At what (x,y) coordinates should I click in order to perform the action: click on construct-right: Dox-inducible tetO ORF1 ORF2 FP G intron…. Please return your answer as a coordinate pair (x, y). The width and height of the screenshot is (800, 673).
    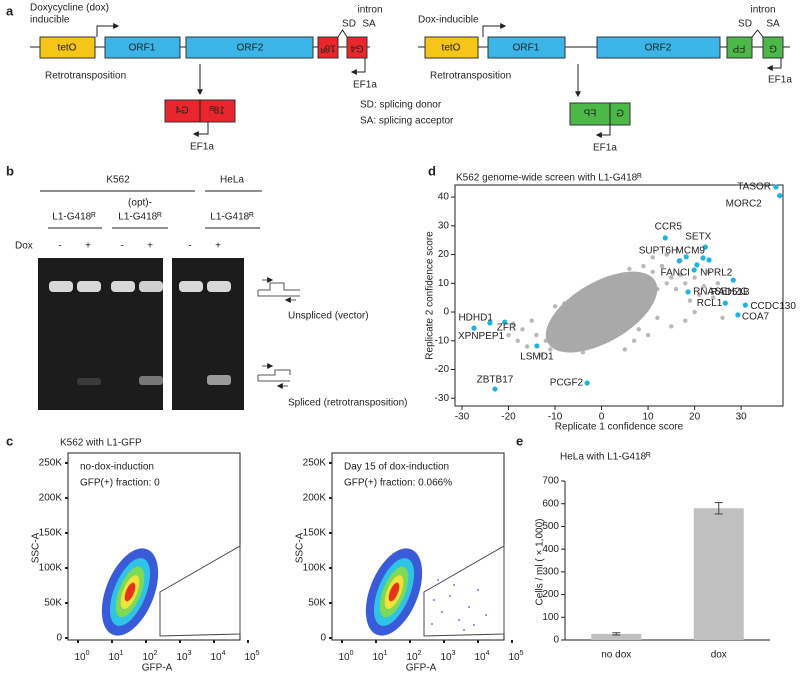
    Looking at the image, I should click on (605, 79).